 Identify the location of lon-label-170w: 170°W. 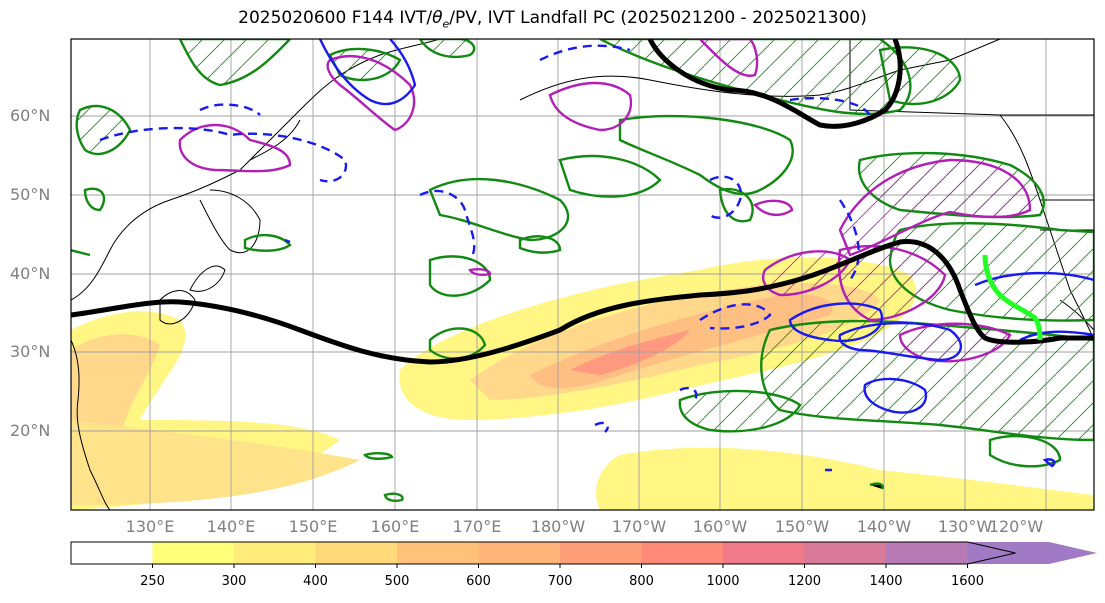
(639, 526).